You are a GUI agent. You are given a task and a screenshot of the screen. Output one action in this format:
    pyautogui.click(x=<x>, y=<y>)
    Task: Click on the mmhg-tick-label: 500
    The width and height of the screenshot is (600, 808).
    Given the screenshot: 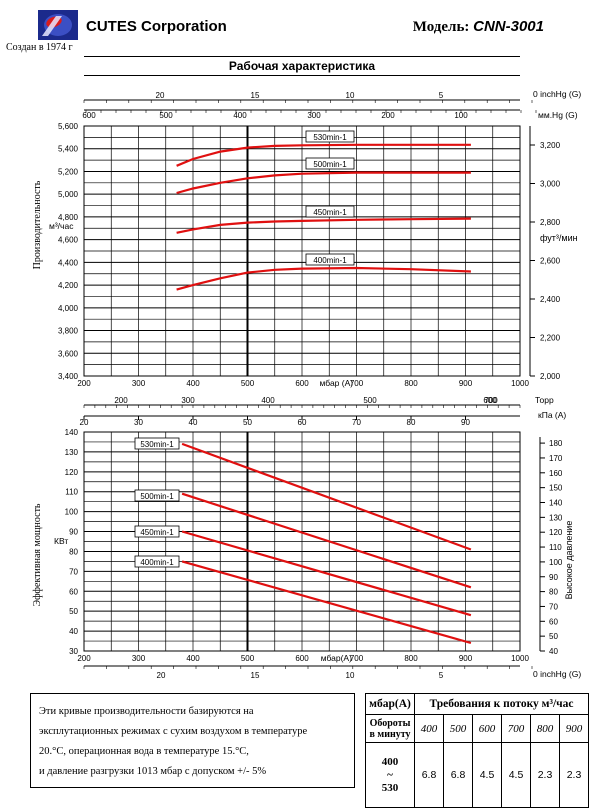 What is the action you would take?
    pyautogui.click(x=166, y=115)
    